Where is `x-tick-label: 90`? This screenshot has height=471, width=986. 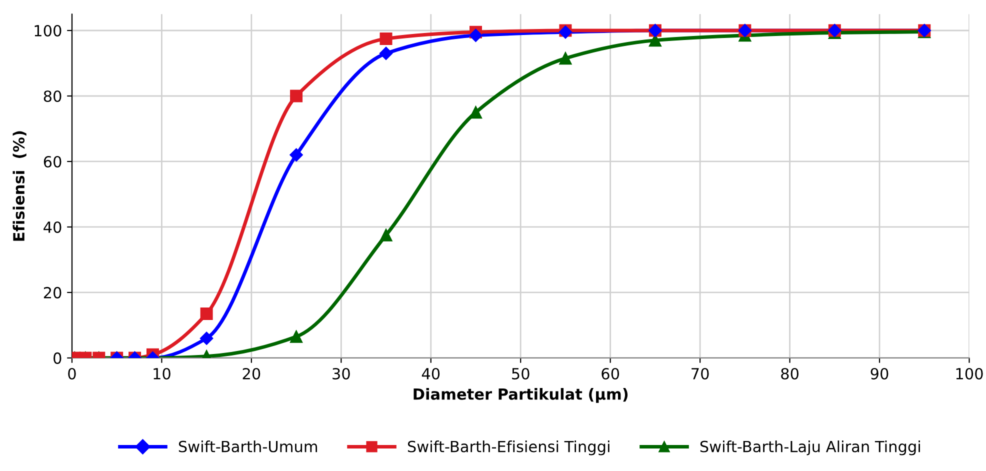 x-tick-label: 90 is located at coordinates (879, 374).